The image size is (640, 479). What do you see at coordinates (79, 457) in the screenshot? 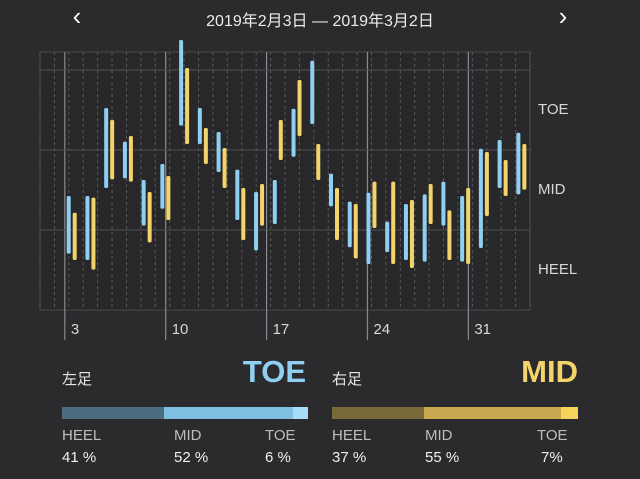
I see `left-heel-percent: 41 %` at bounding box center [79, 457].